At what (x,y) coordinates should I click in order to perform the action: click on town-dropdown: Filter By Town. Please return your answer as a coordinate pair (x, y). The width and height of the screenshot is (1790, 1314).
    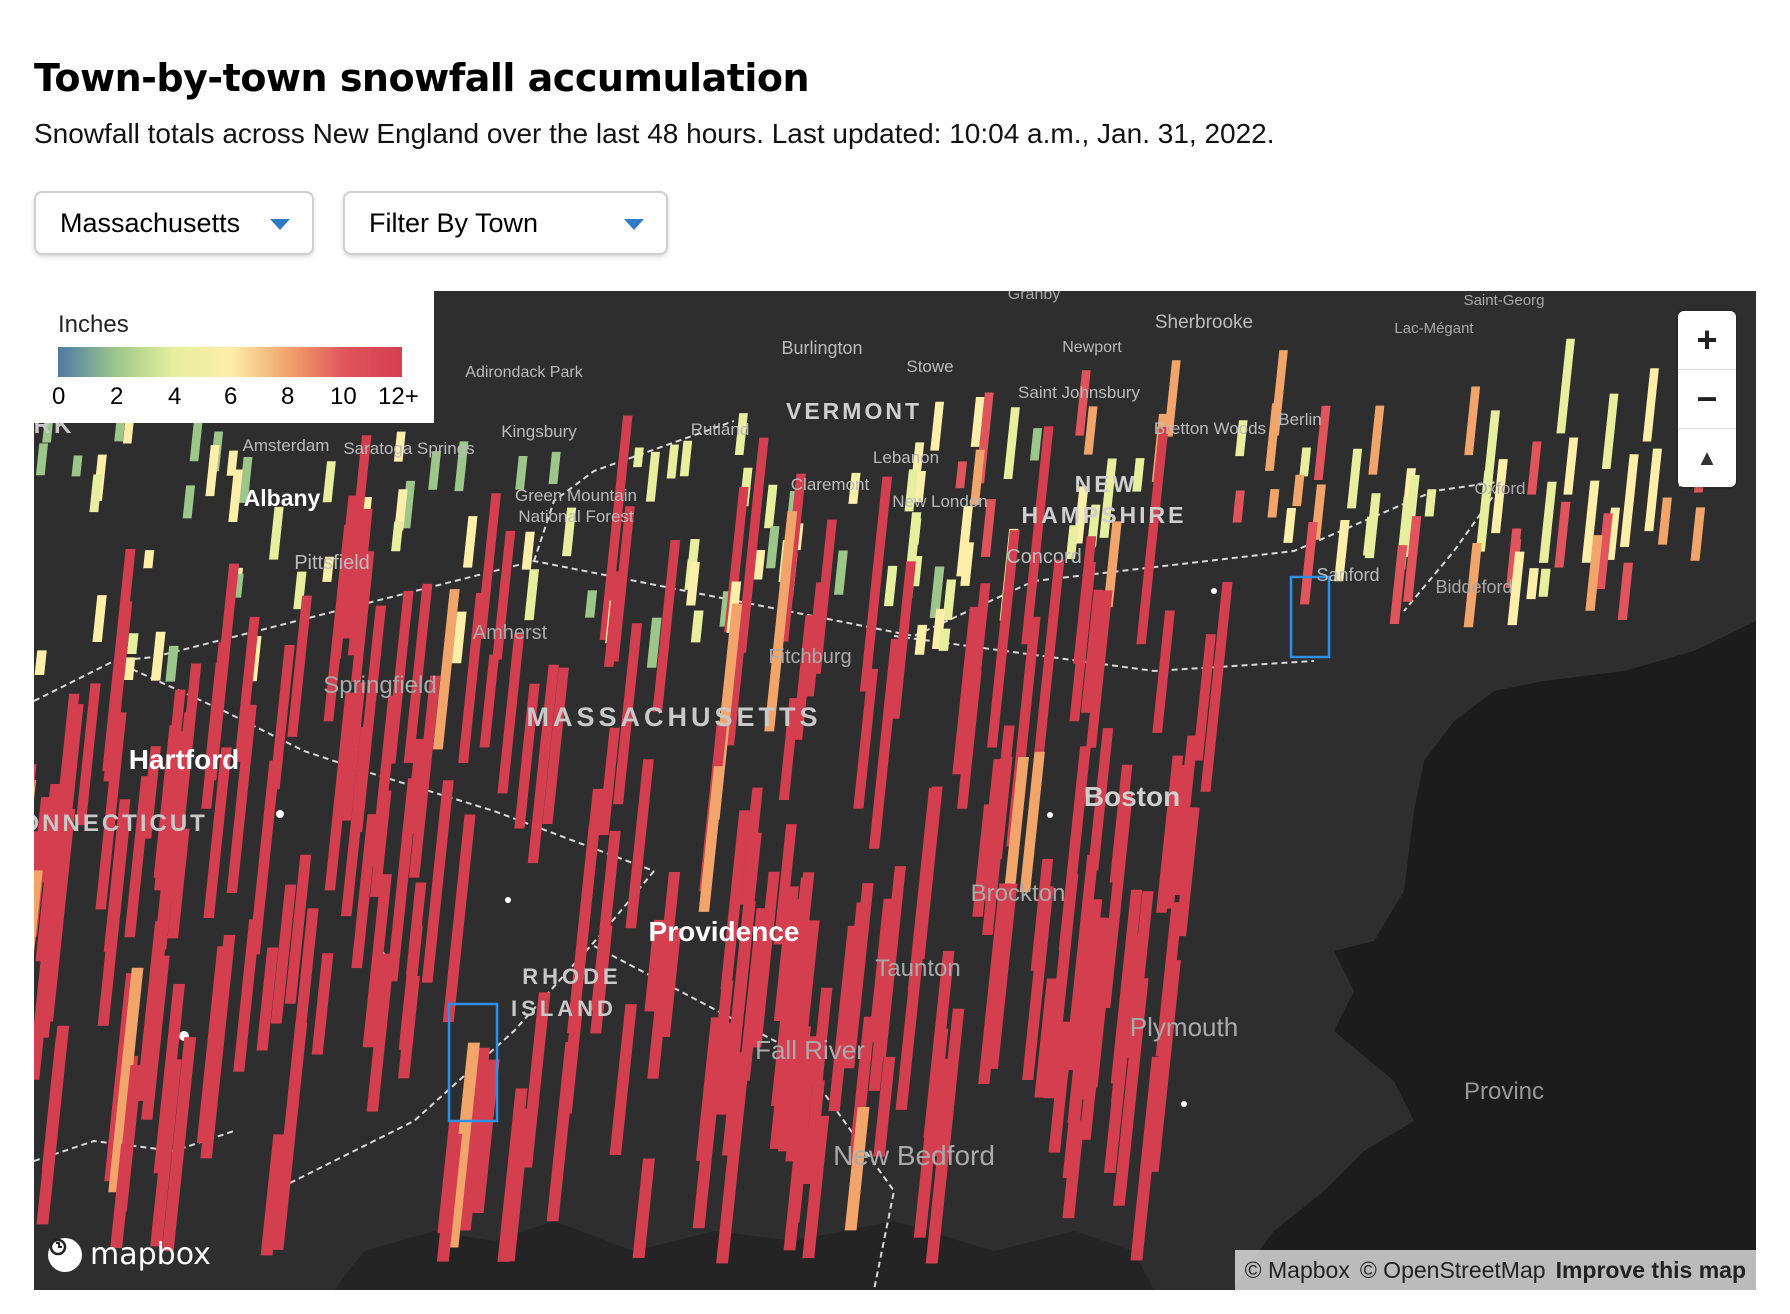
    Looking at the image, I should click on (505, 223).